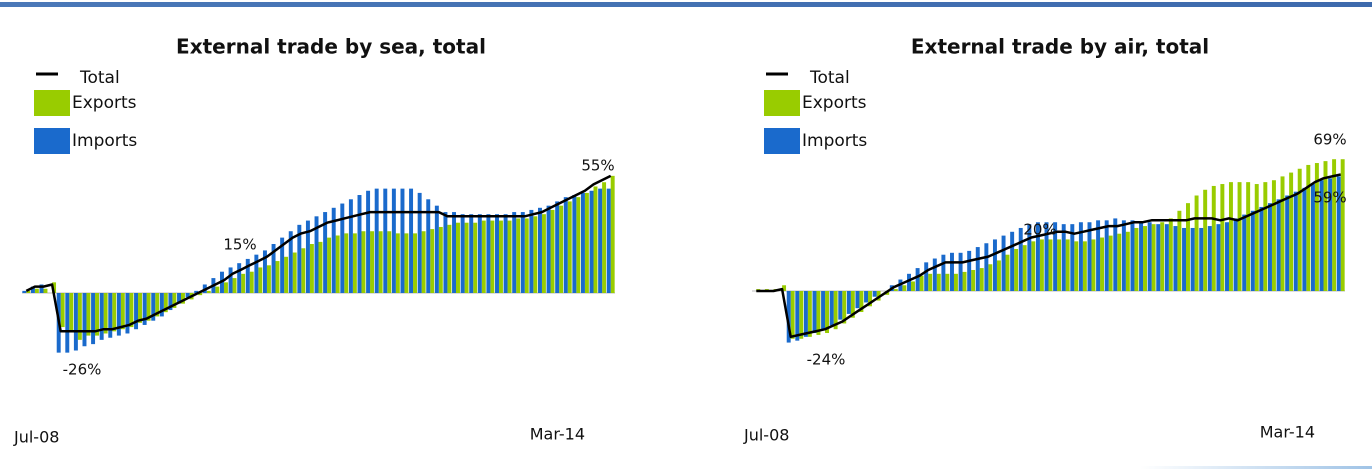 The width and height of the screenshot is (1372, 471). I want to click on x-tick-label: Jul-08, so click(766, 435).